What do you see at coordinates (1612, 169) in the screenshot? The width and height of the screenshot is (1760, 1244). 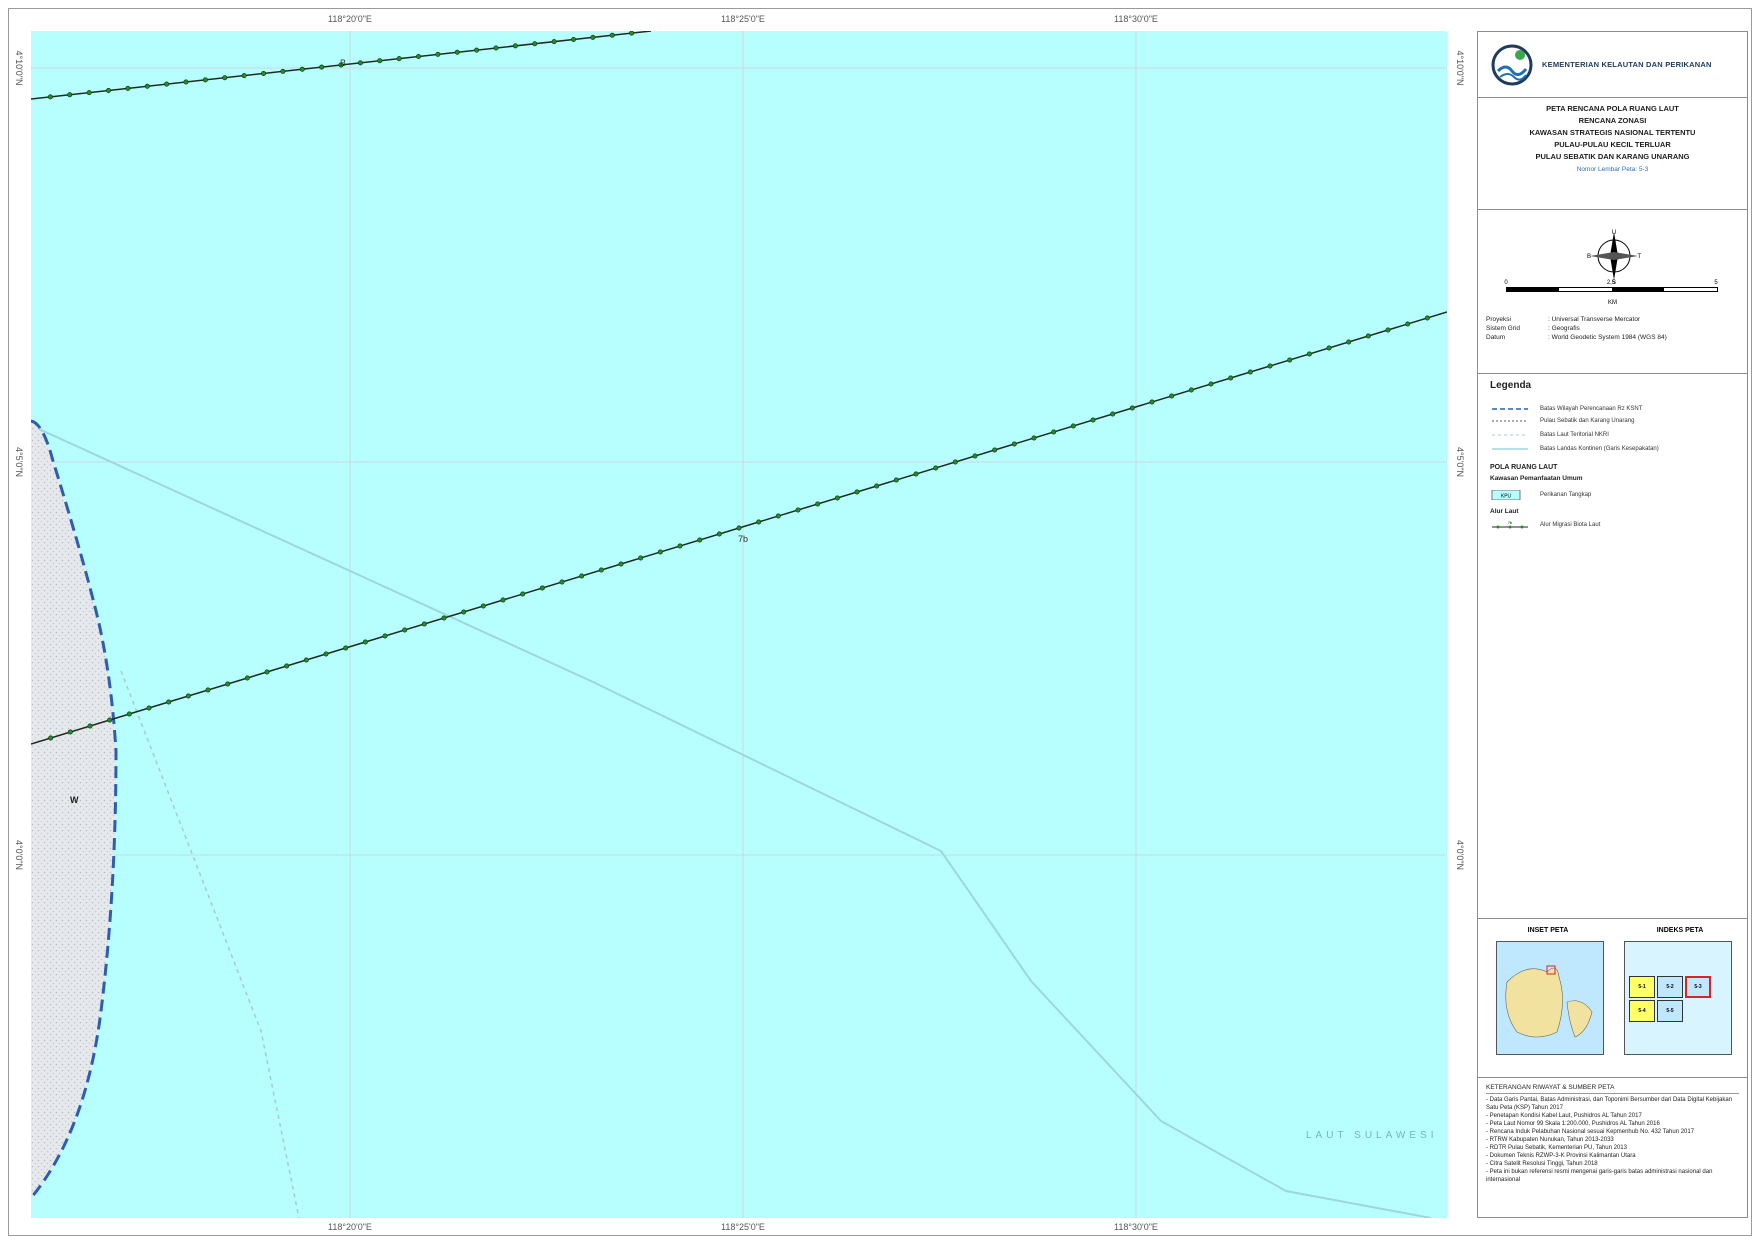 I see `sheet-number: Nomor Lembar Peta: 5-3` at bounding box center [1612, 169].